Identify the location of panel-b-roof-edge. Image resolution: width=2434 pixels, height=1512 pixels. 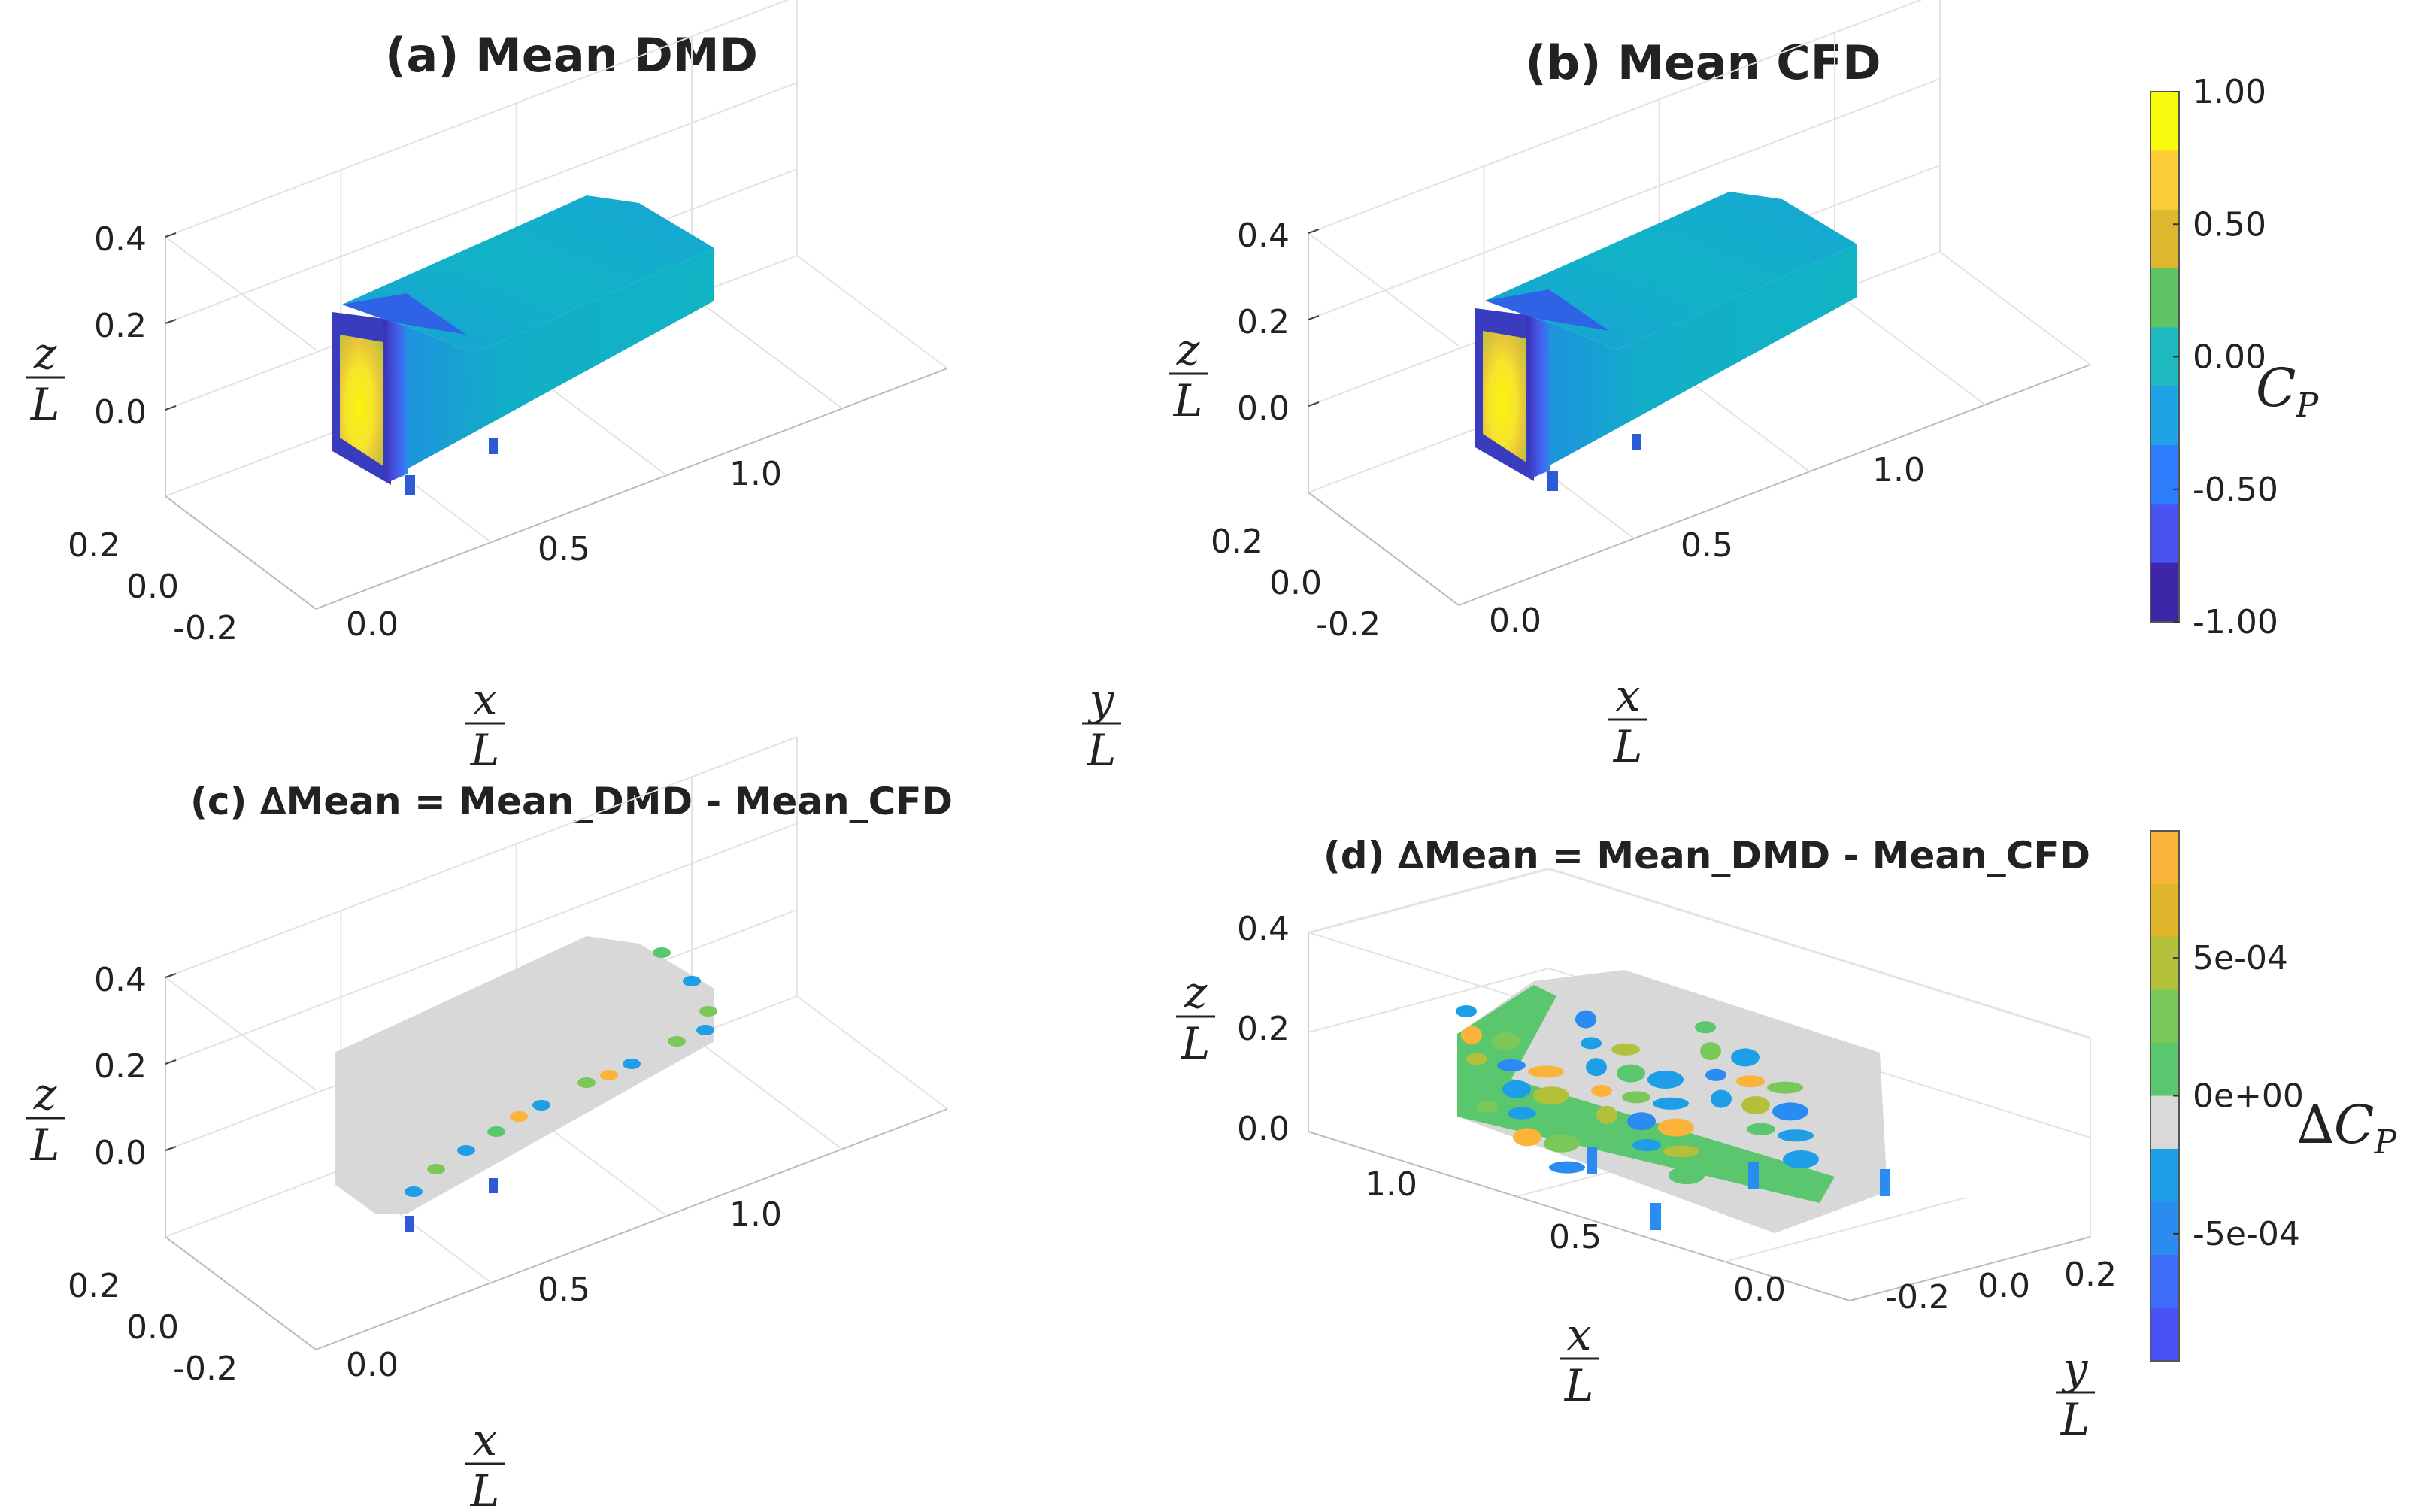
(1547, 310).